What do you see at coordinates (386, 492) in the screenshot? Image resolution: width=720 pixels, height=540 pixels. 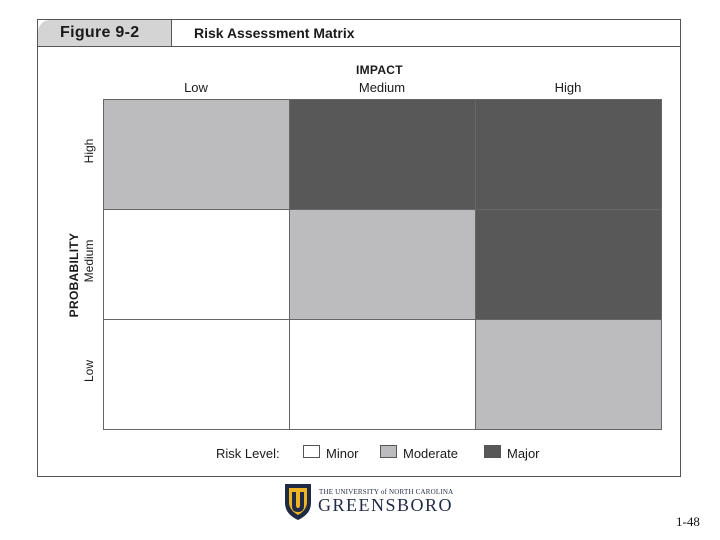 I see `logo-university-line: THE UNIVERSITY of NORTH CAROLINA` at bounding box center [386, 492].